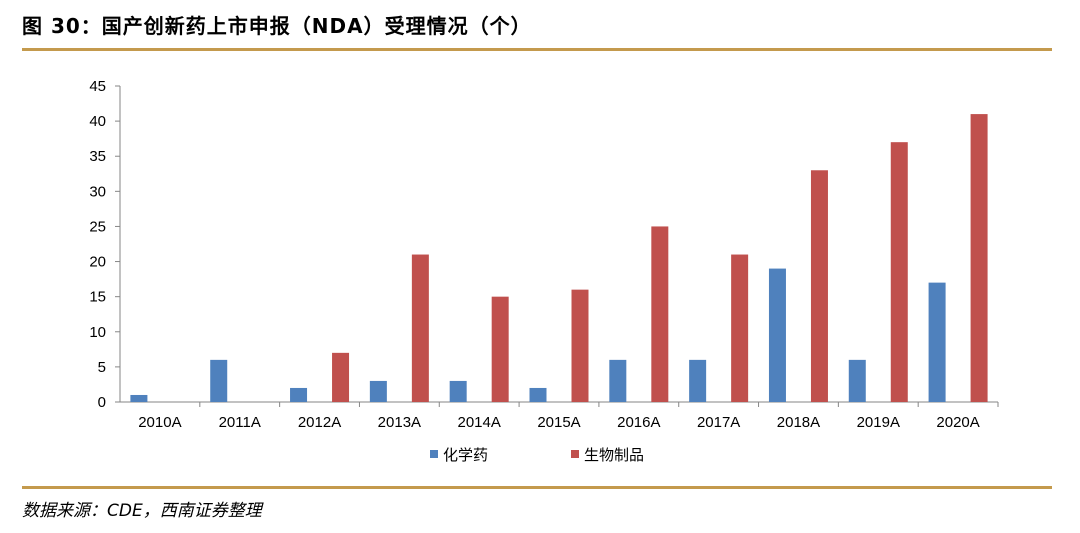  What do you see at coordinates (465, 455) in the screenshot?
I see `legend-label: 化学药` at bounding box center [465, 455].